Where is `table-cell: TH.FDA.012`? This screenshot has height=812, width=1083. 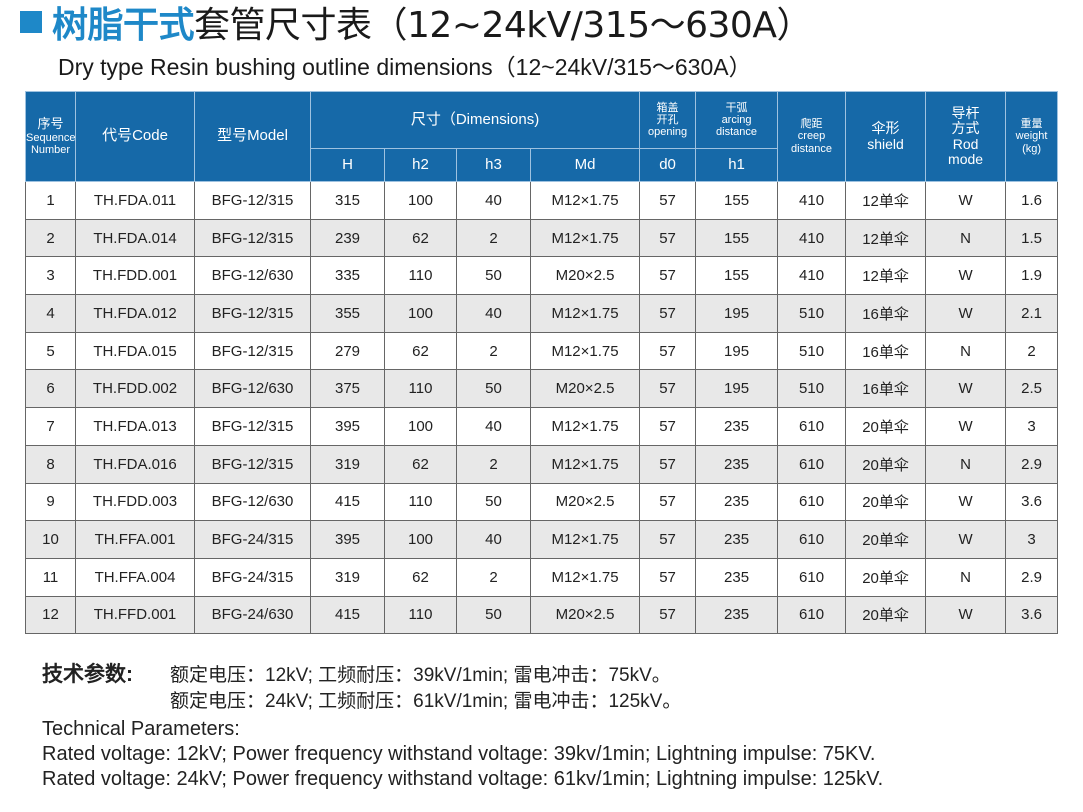
table-cell: TH.FDA.012 is located at coordinates (135, 313).